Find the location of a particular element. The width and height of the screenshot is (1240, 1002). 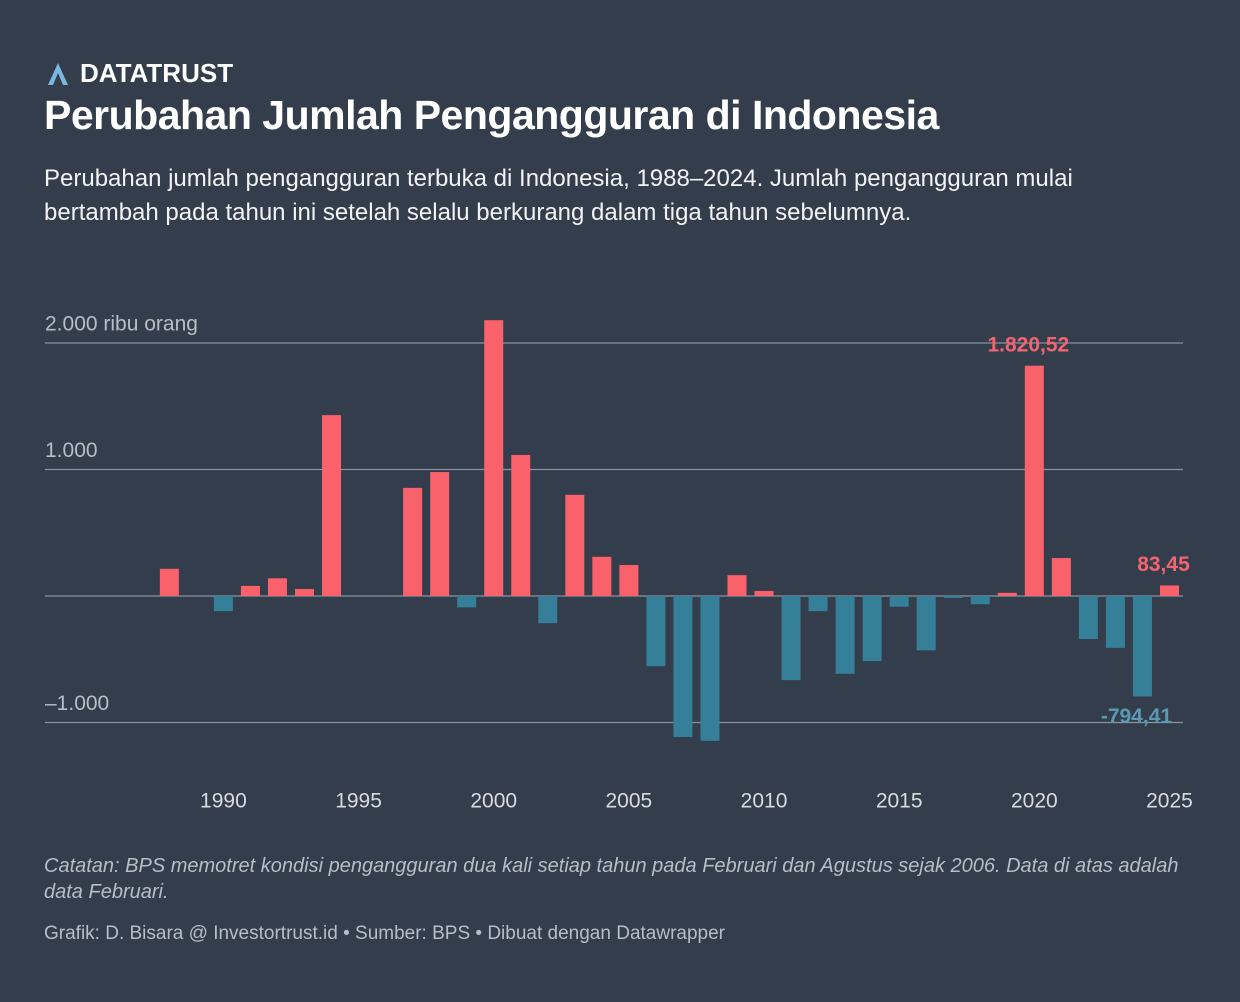

y-tick-label: 2.000 ribu orang is located at coordinates (121, 324).